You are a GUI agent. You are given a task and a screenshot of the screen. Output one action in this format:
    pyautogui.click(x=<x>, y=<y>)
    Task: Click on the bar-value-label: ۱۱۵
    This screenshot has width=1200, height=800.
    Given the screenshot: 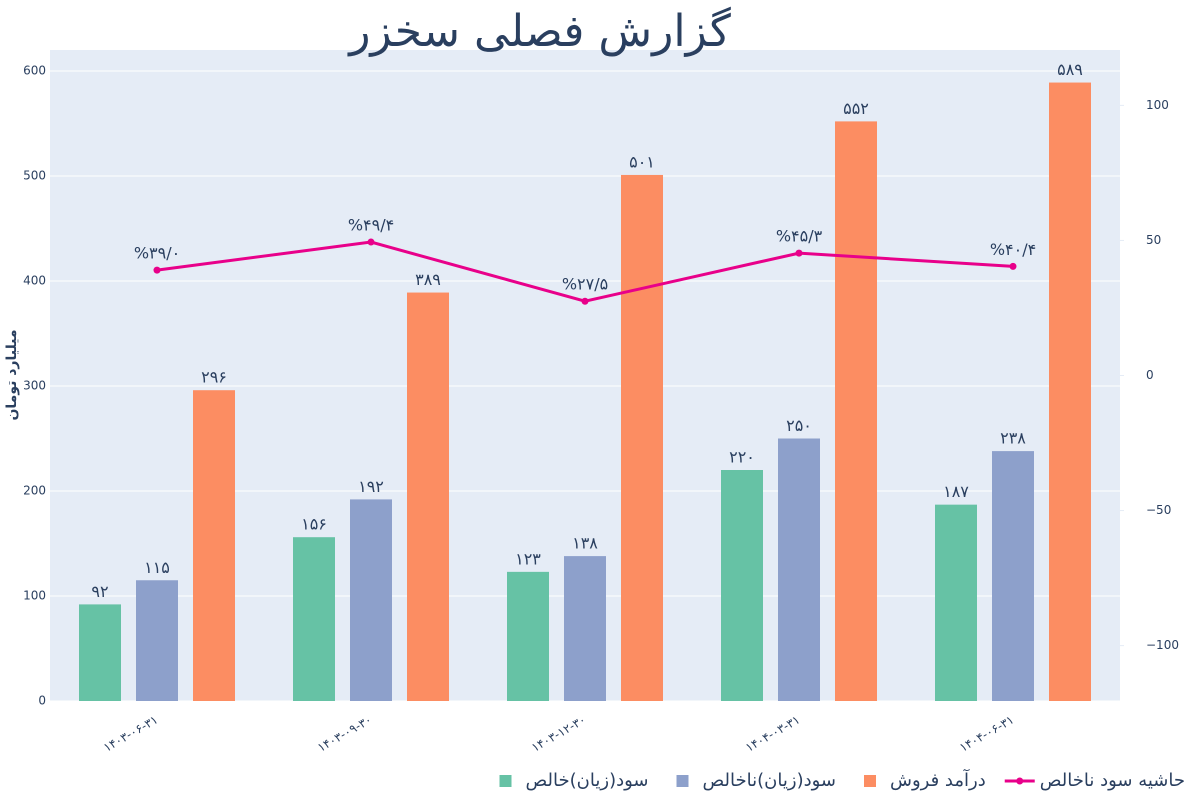 What is the action you would take?
    pyautogui.click(x=157, y=567)
    